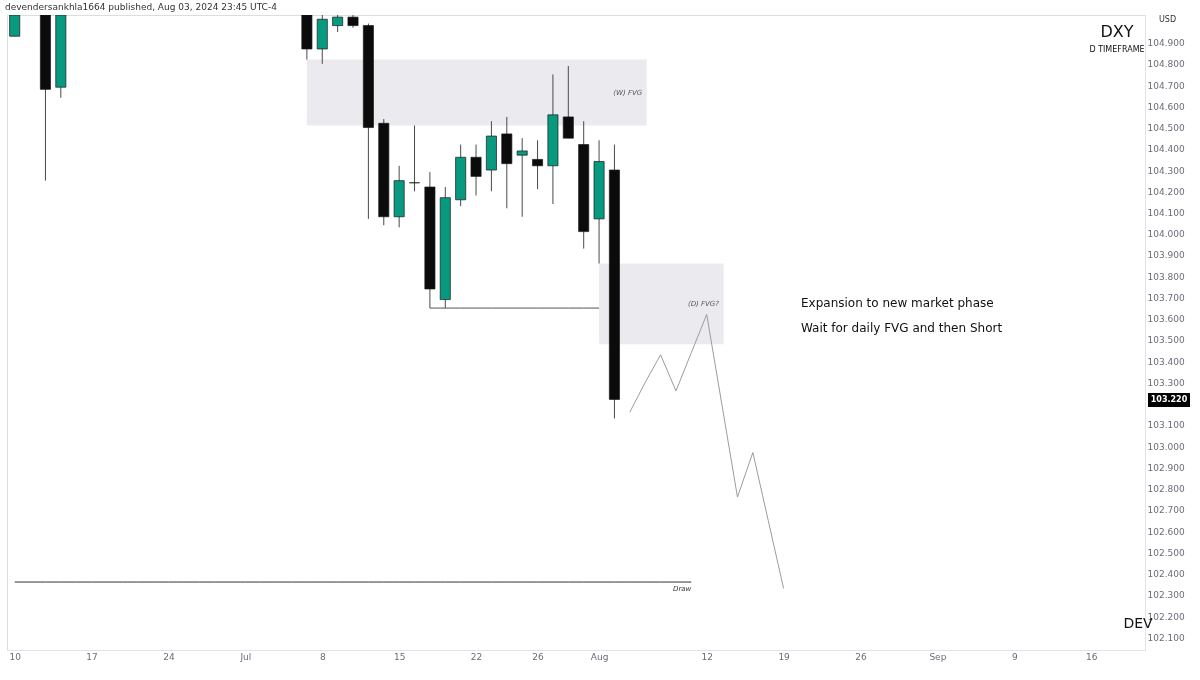 This screenshot has width=1200, height=680. I want to click on y-tick-label: 104.300, so click(1166, 170).